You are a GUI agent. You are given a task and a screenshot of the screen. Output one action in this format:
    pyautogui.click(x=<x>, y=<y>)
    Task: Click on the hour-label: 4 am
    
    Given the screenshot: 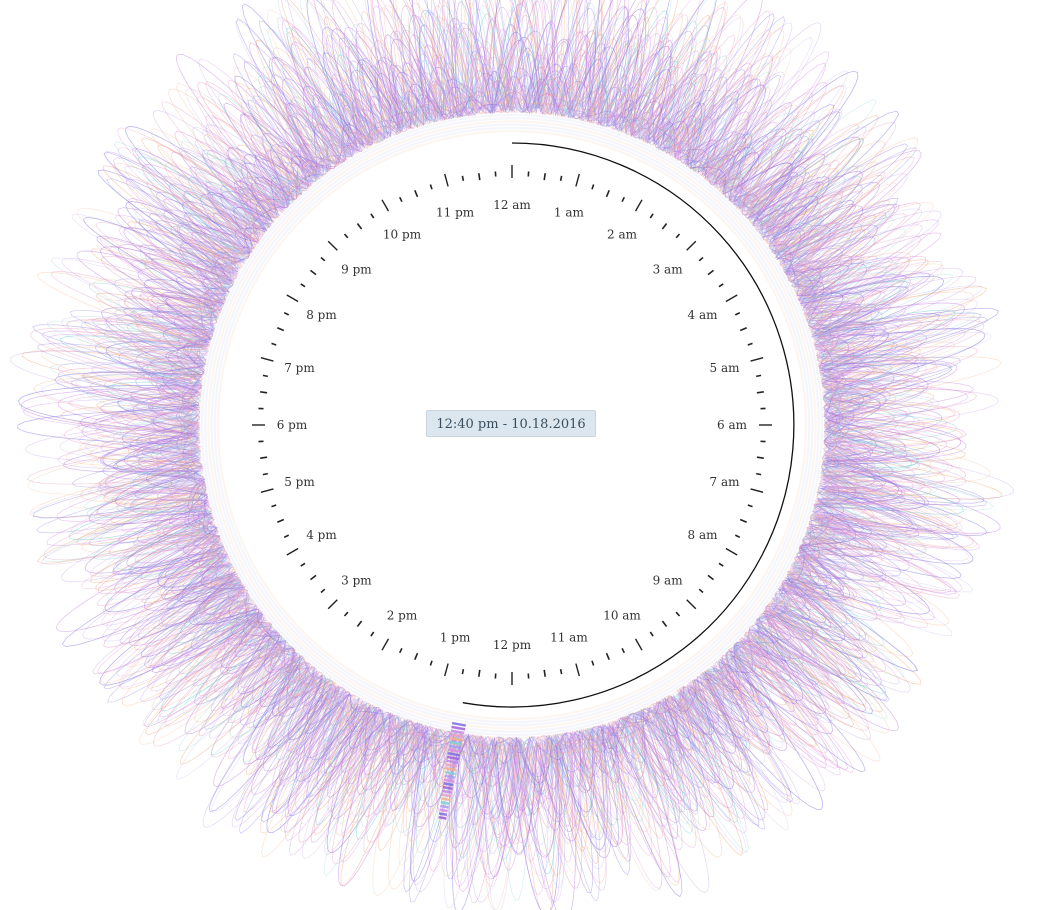 What is the action you would take?
    pyautogui.click(x=703, y=315)
    